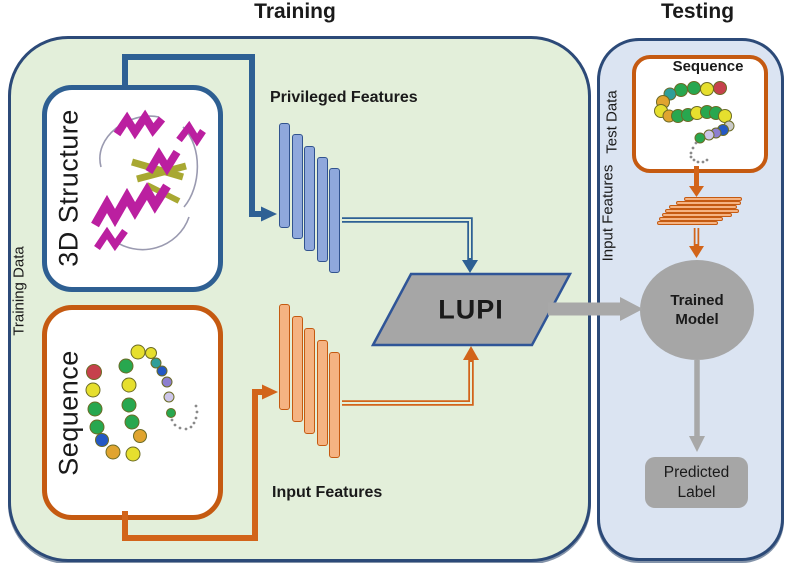 The width and height of the screenshot is (785, 563). I want to click on sequence-box-test-label: Sequence, so click(708, 66).